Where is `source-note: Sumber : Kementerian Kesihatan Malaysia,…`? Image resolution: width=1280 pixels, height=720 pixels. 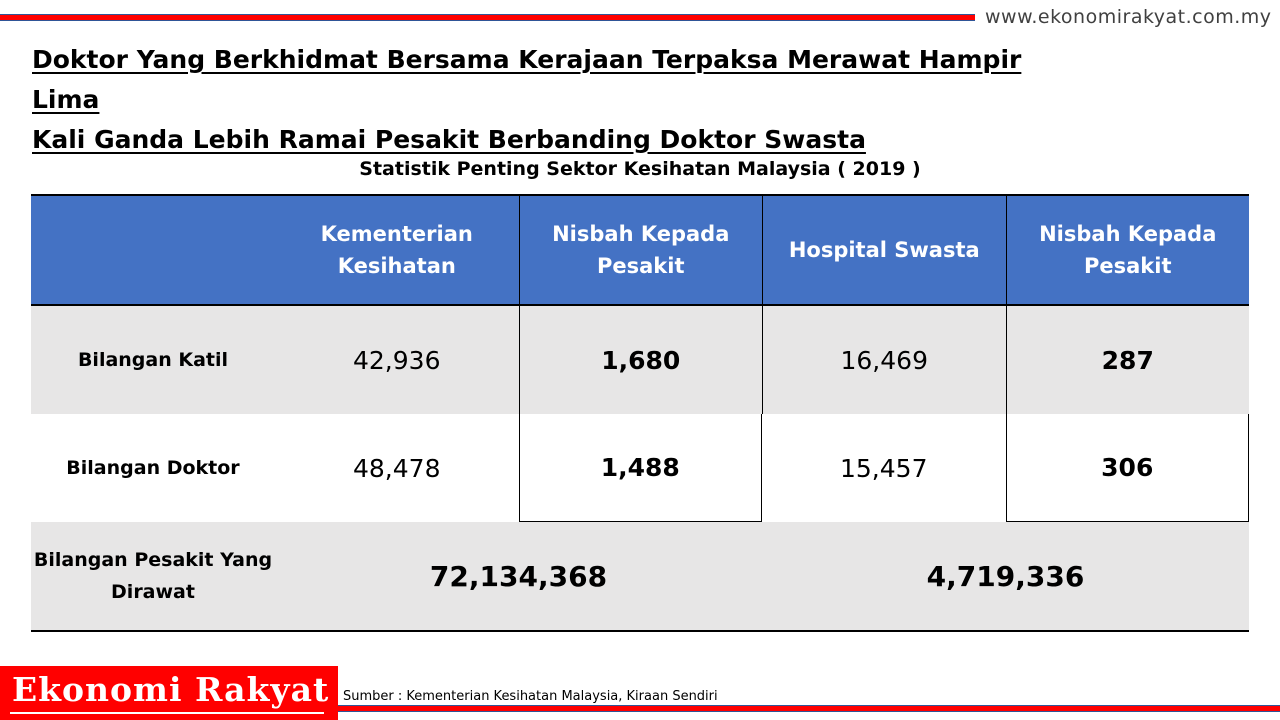
source-note: Sumber : Kementerian Kesihatan Malaysia,… is located at coordinates (530, 696).